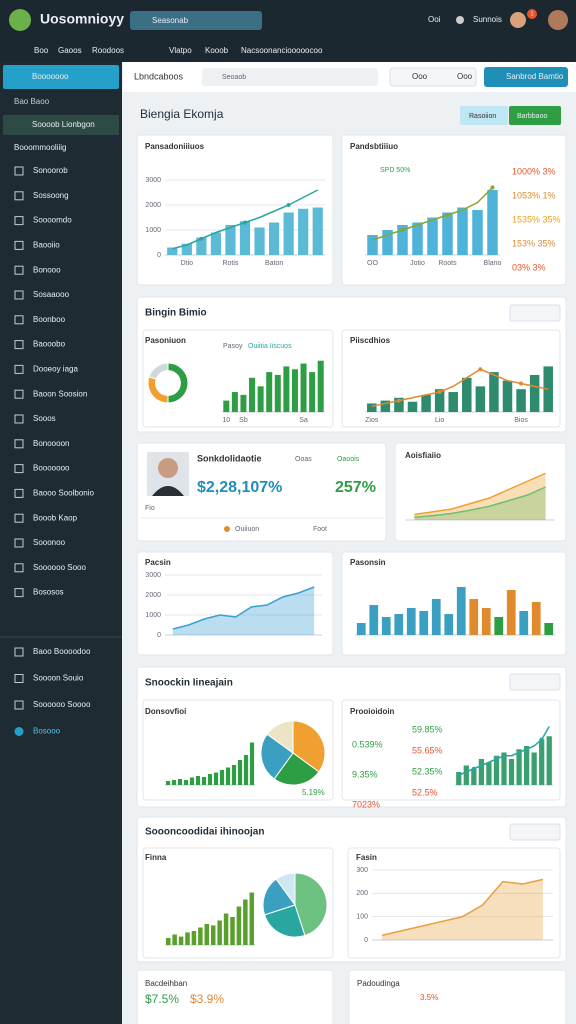  What do you see at coordinates (534, 243) in the screenshot?
I see `stat-label: 153% 35%` at bounding box center [534, 243].